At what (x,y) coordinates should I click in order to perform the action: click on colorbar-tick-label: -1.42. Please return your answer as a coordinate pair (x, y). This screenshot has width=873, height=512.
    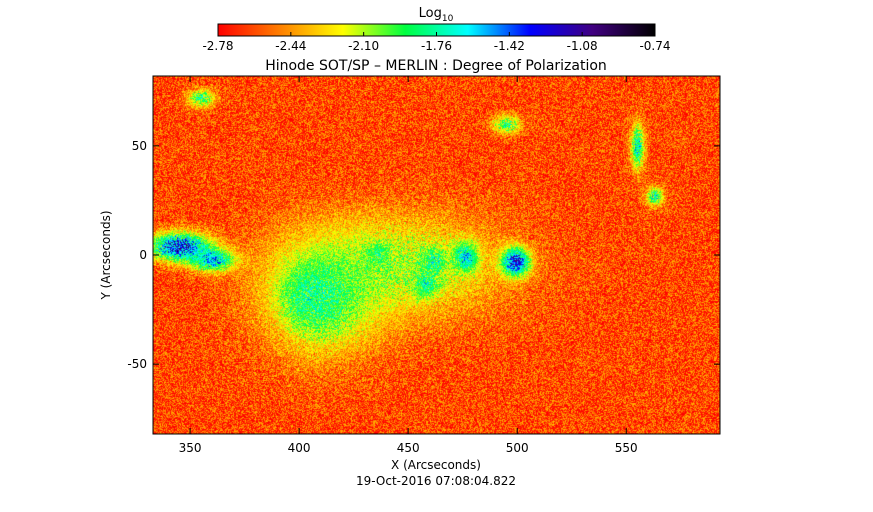
    Looking at the image, I should click on (509, 46).